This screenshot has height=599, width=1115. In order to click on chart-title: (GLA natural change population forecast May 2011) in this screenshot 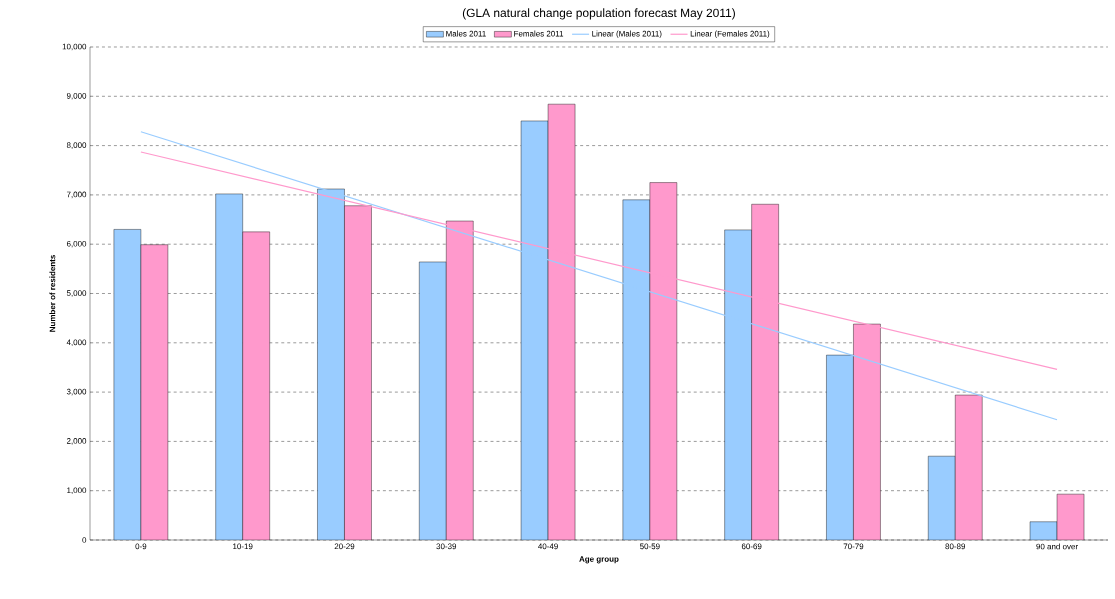, I will do `click(598, 14)`.